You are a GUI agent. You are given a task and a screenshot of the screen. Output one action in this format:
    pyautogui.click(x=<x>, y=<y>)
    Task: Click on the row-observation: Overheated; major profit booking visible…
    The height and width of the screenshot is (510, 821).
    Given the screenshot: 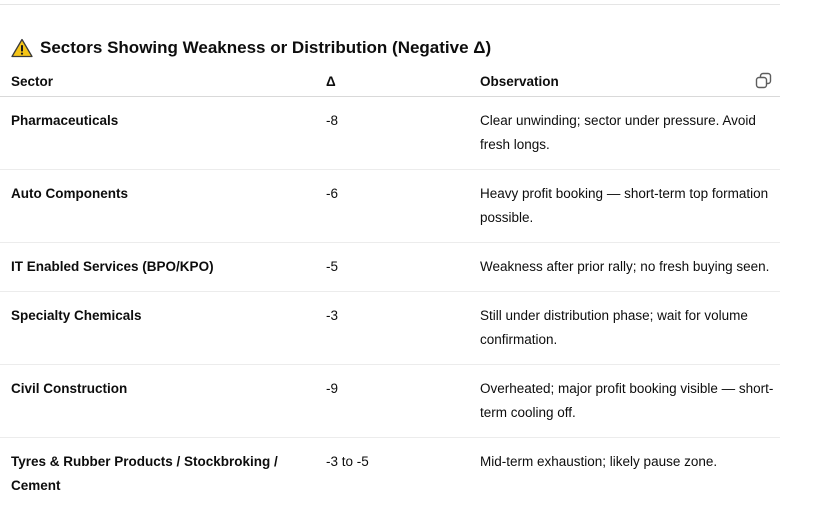 What is the action you would take?
    pyautogui.click(x=624, y=401)
    